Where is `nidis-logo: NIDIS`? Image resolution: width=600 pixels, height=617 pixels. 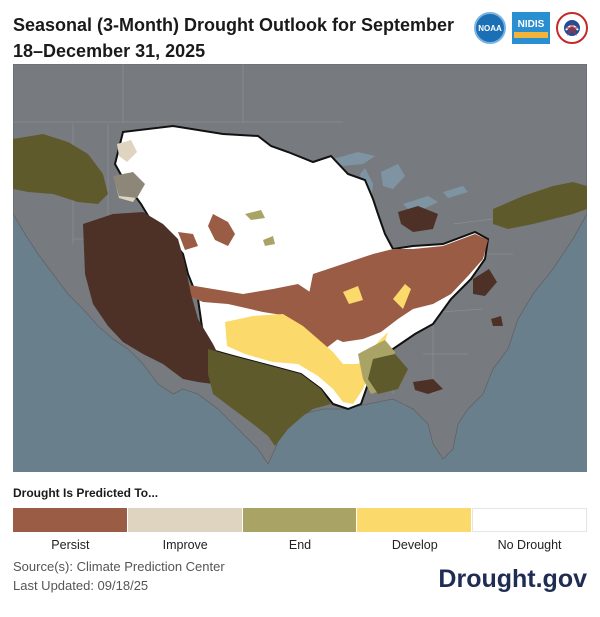
nidis-logo: NIDIS is located at coordinates (531, 28).